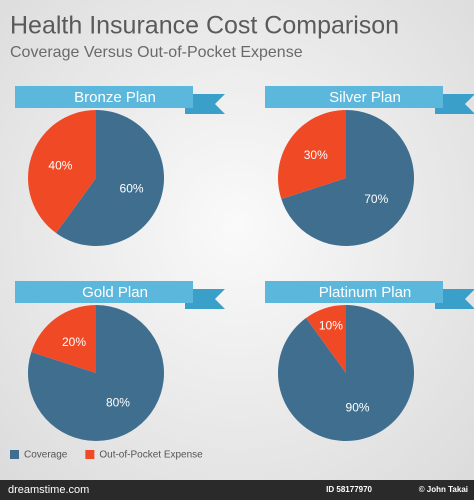 This screenshot has width=474, height=500. What do you see at coordinates (358, 408) in the screenshot?
I see `slice-label: 90%` at bounding box center [358, 408].